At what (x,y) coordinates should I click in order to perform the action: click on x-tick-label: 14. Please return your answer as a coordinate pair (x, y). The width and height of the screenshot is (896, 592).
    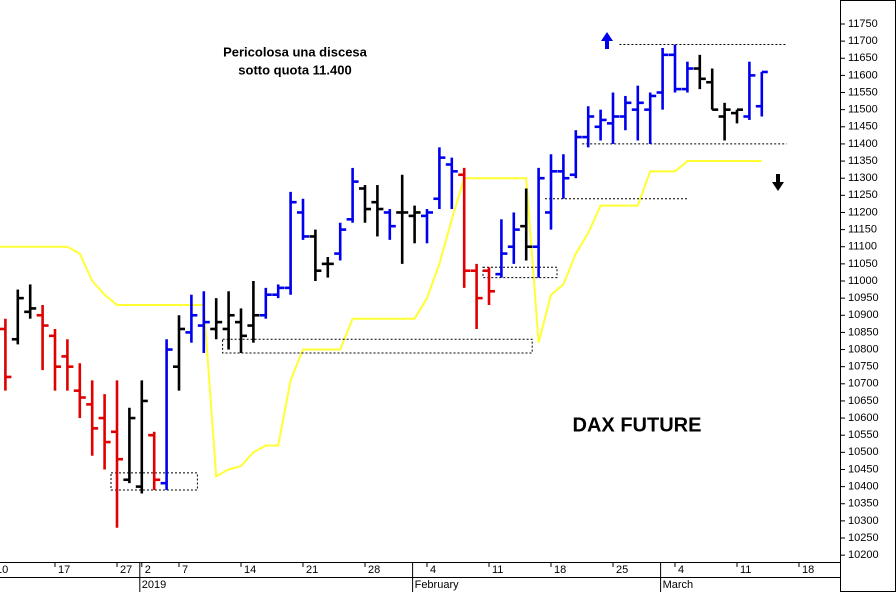
    Looking at the image, I should click on (250, 570).